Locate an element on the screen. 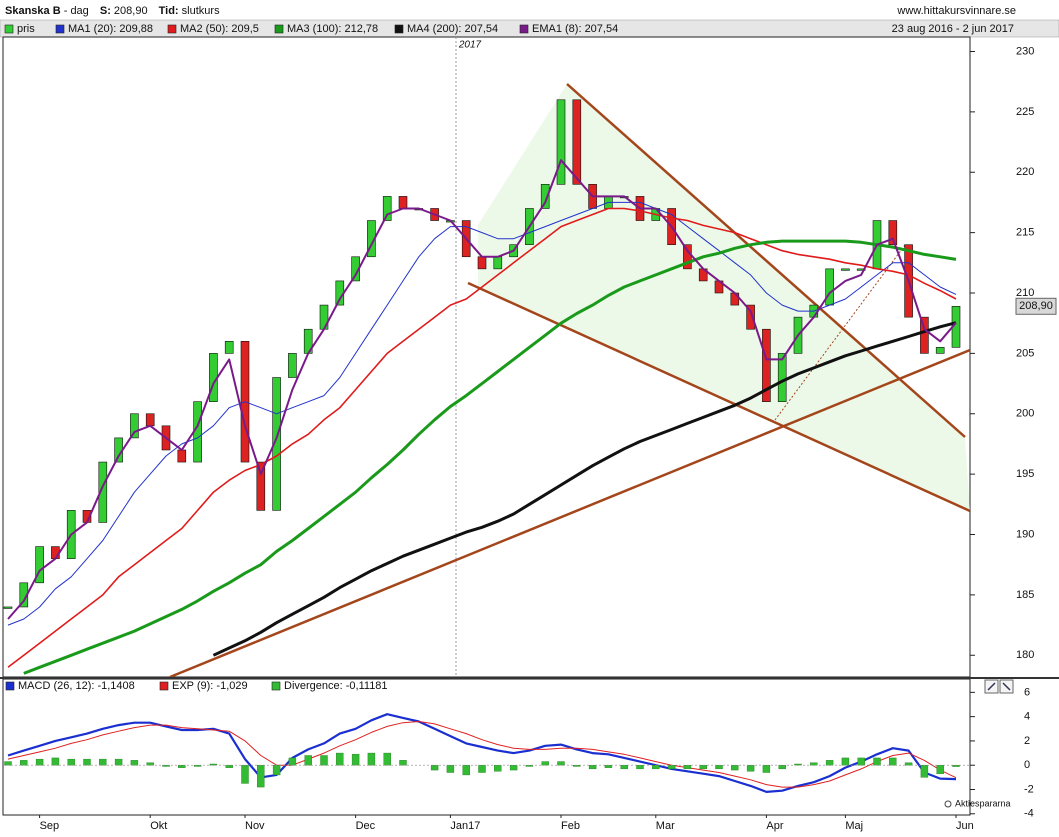 This screenshot has height=837, width=1059. x-tick-label: Jan17 is located at coordinates (465, 826).